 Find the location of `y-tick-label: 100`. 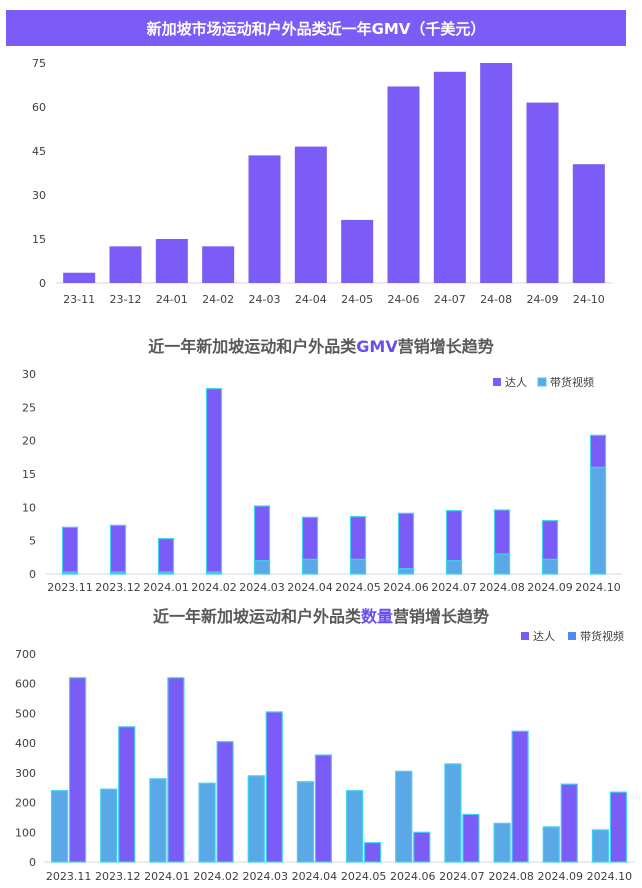

y-tick-label: 100 is located at coordinates (25, 832).